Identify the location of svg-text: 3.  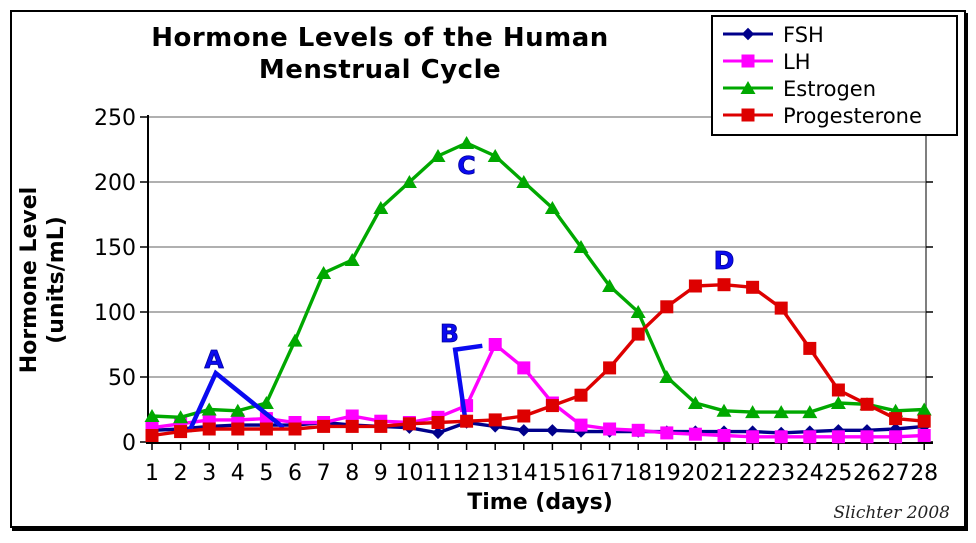
(209, 473).